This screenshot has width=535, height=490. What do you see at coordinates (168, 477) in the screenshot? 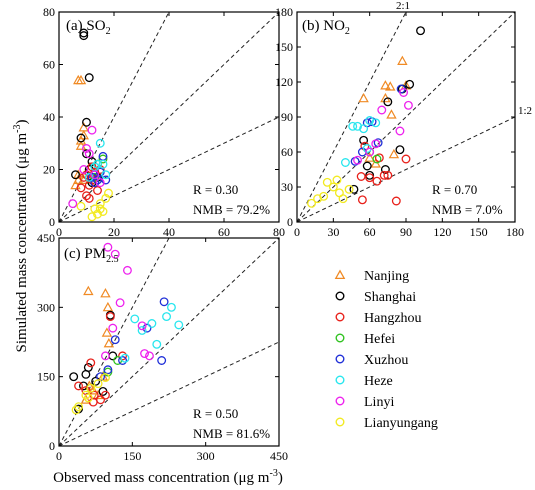
I see `x-axis-title: Observed mass concentration (μg m-3)` at bounding box center [168, 477].